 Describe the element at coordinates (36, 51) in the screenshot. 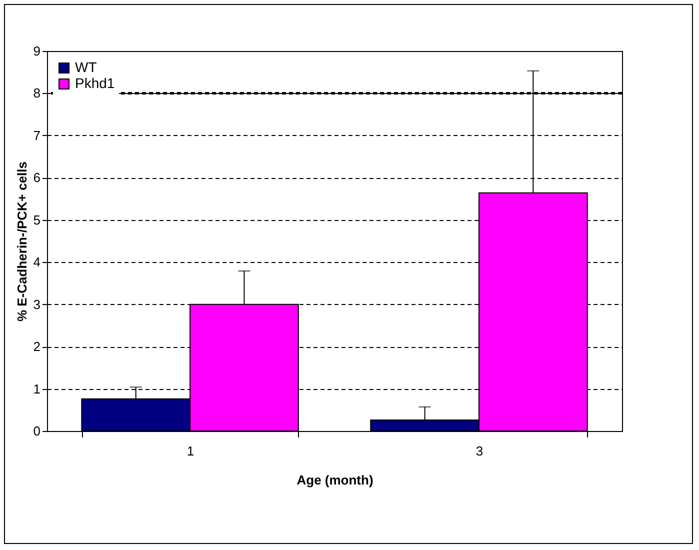

I see `y-tick-label: 9` at that location.